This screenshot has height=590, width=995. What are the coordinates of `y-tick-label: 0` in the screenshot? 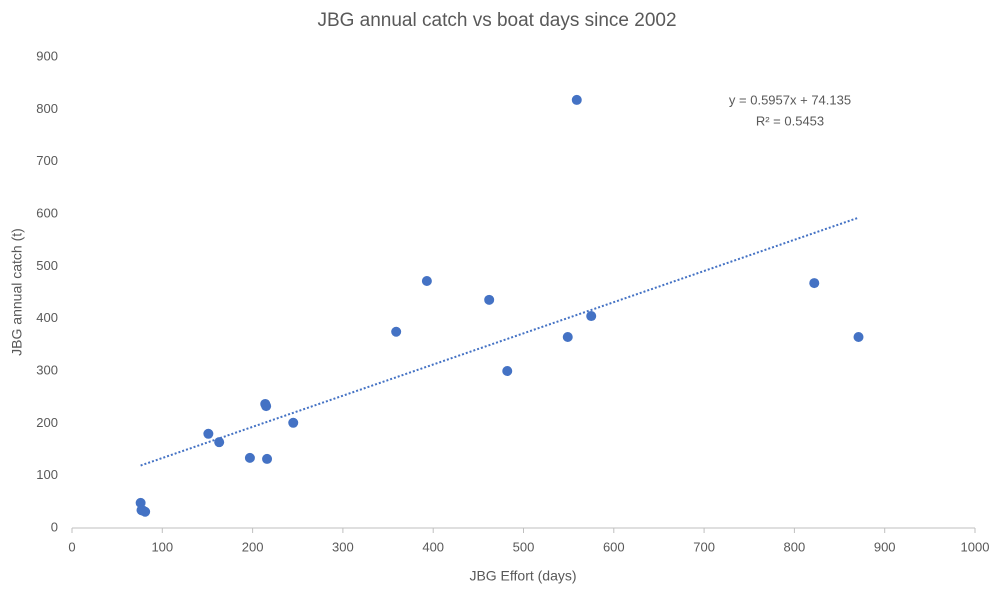 It's located at (54, 526).